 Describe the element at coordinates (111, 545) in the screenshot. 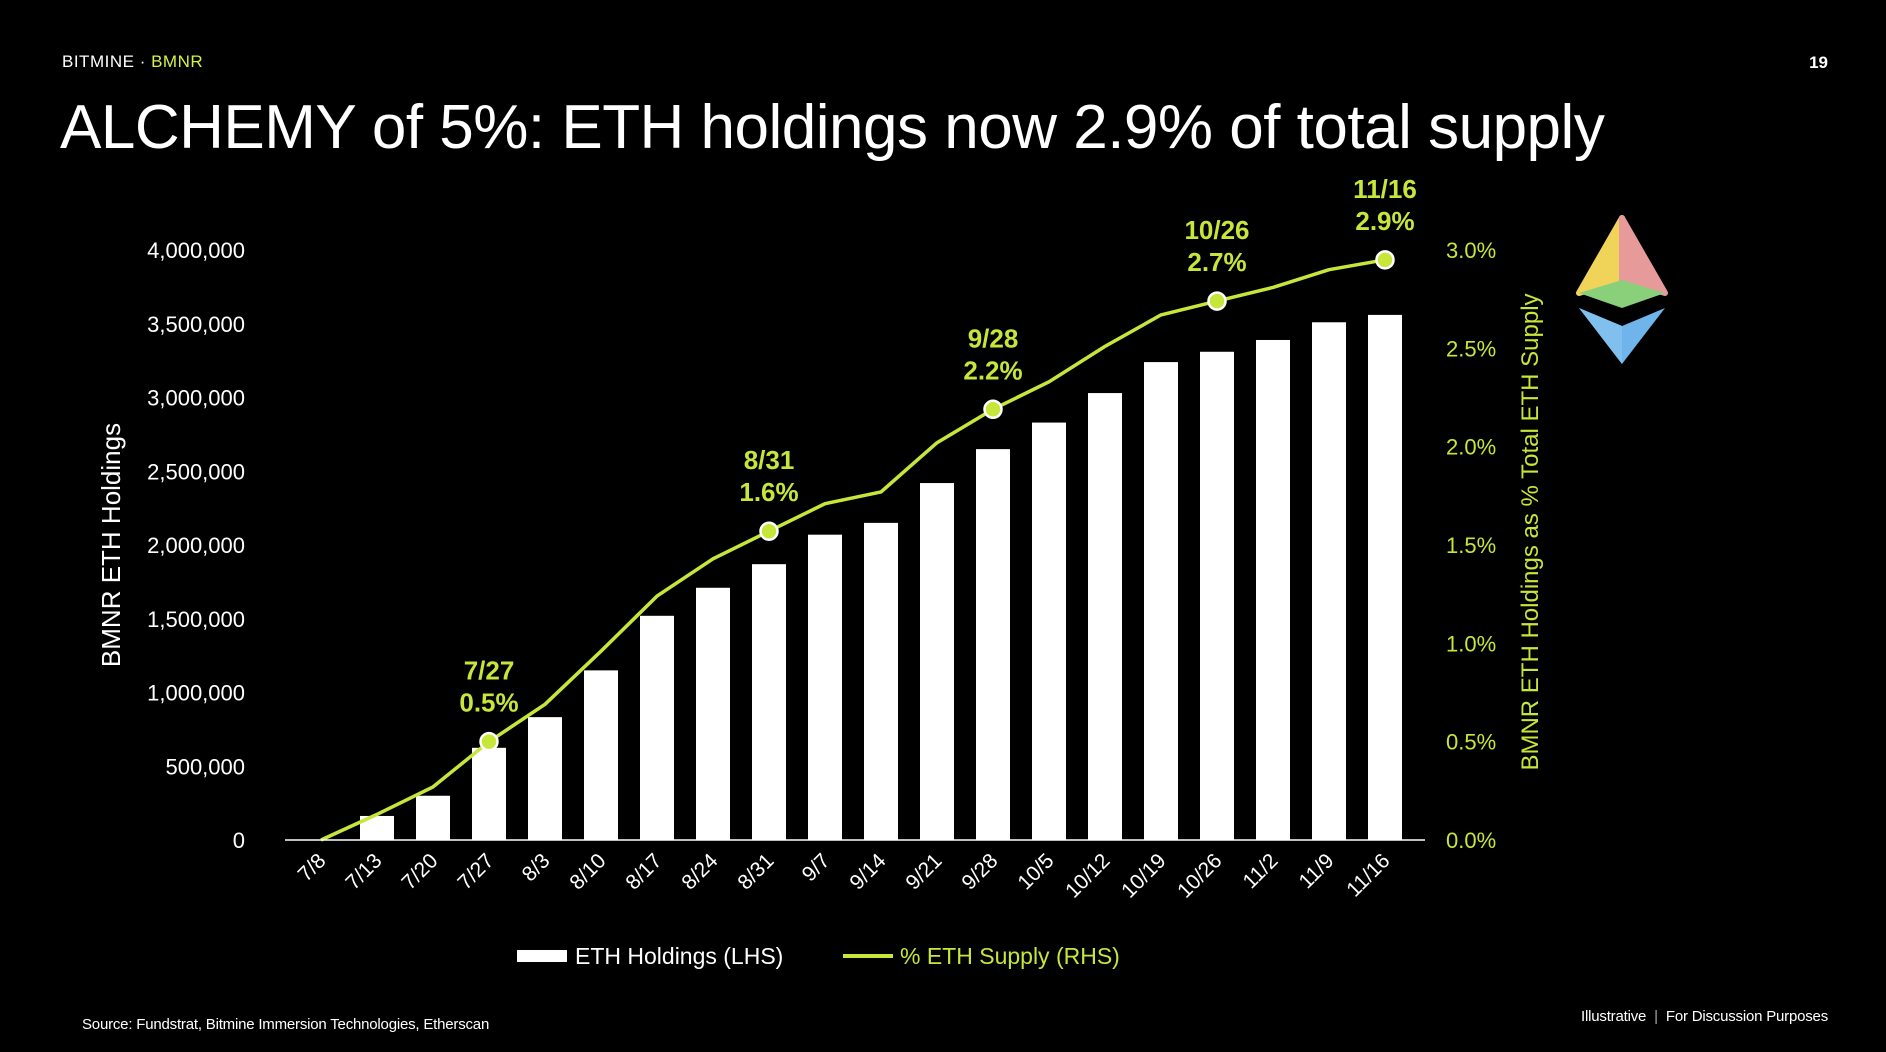

I see `left-axis-label: BMNR ETH Holdings` at that location.